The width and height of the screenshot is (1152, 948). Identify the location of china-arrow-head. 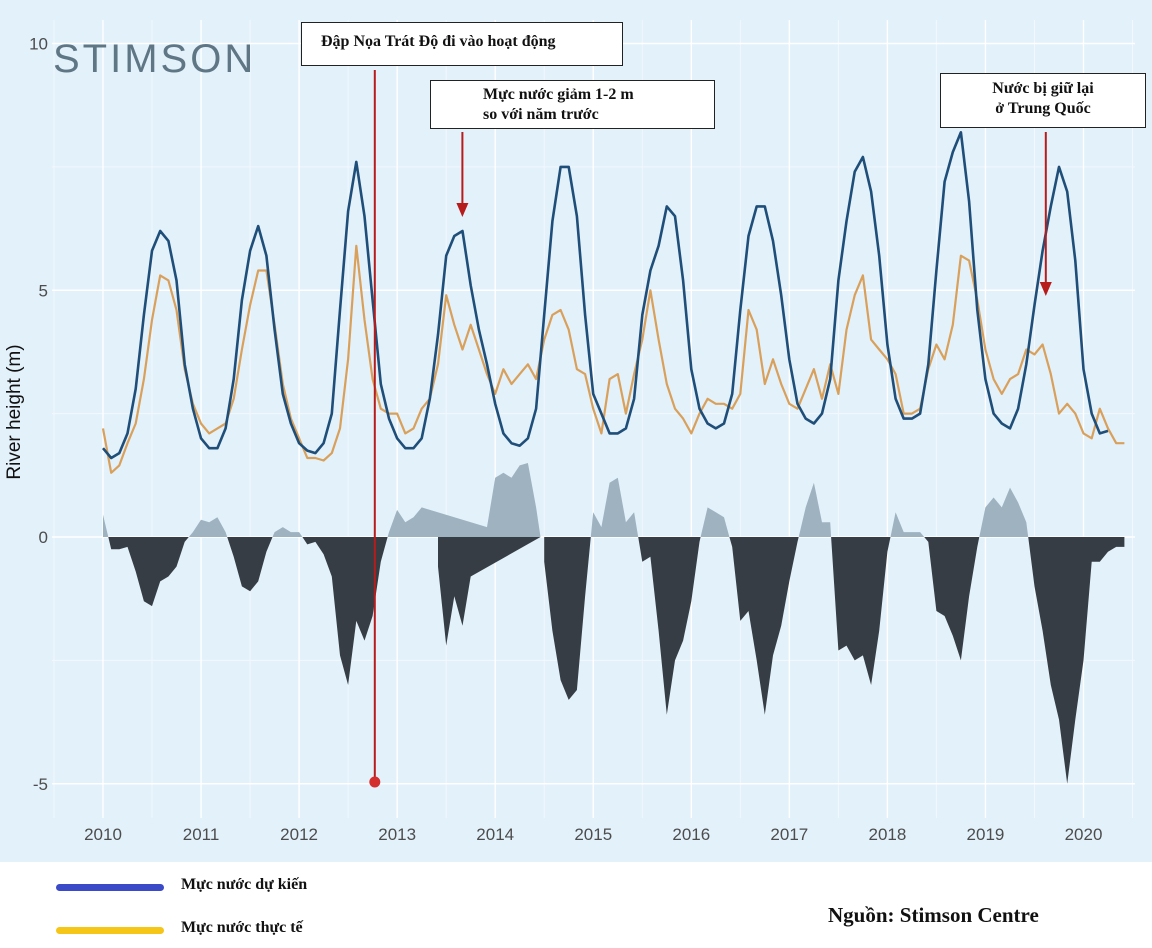
(1045, 289).